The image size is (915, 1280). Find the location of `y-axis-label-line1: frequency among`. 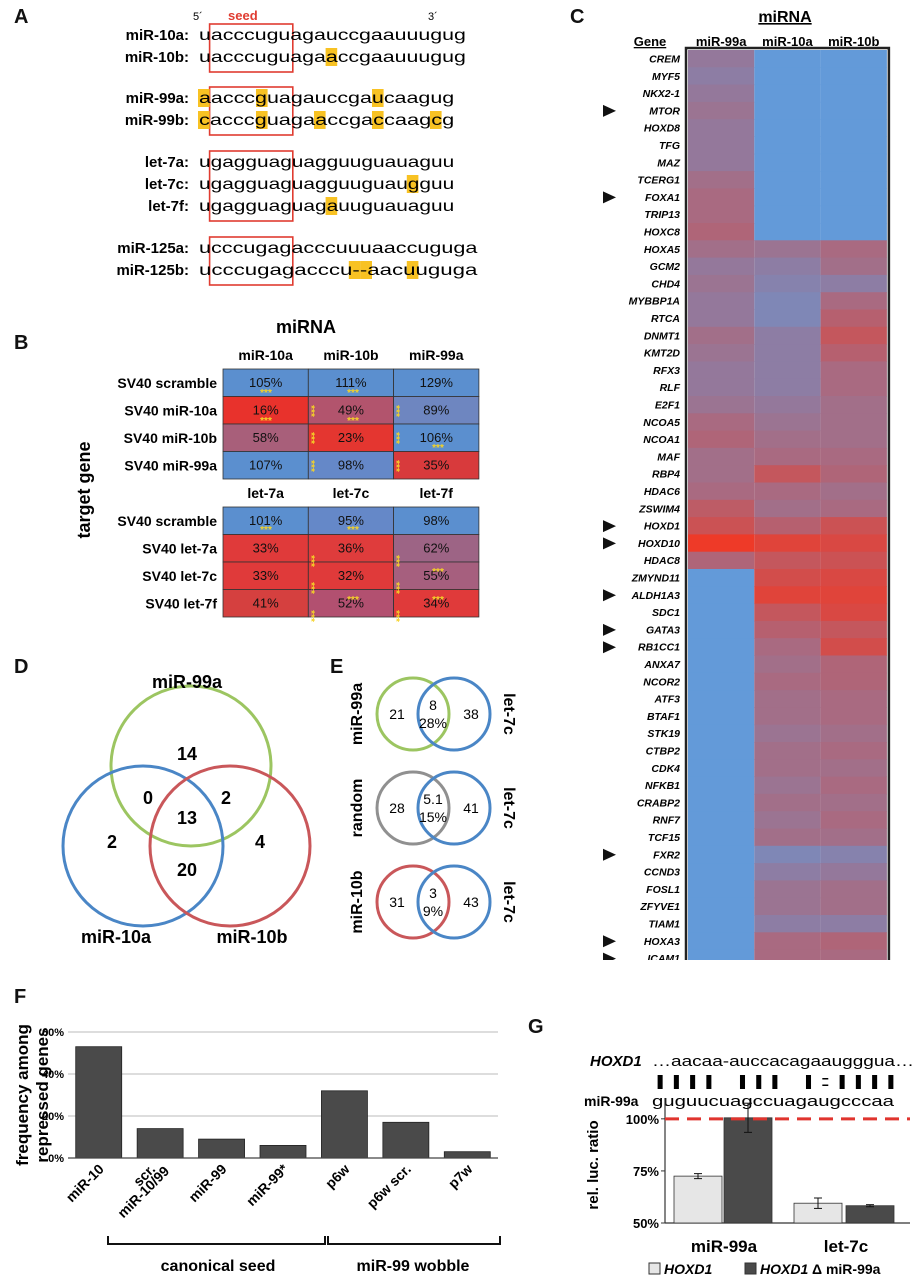

y-axis-label-line1: frequency among is located at coordinates (22, 1095).